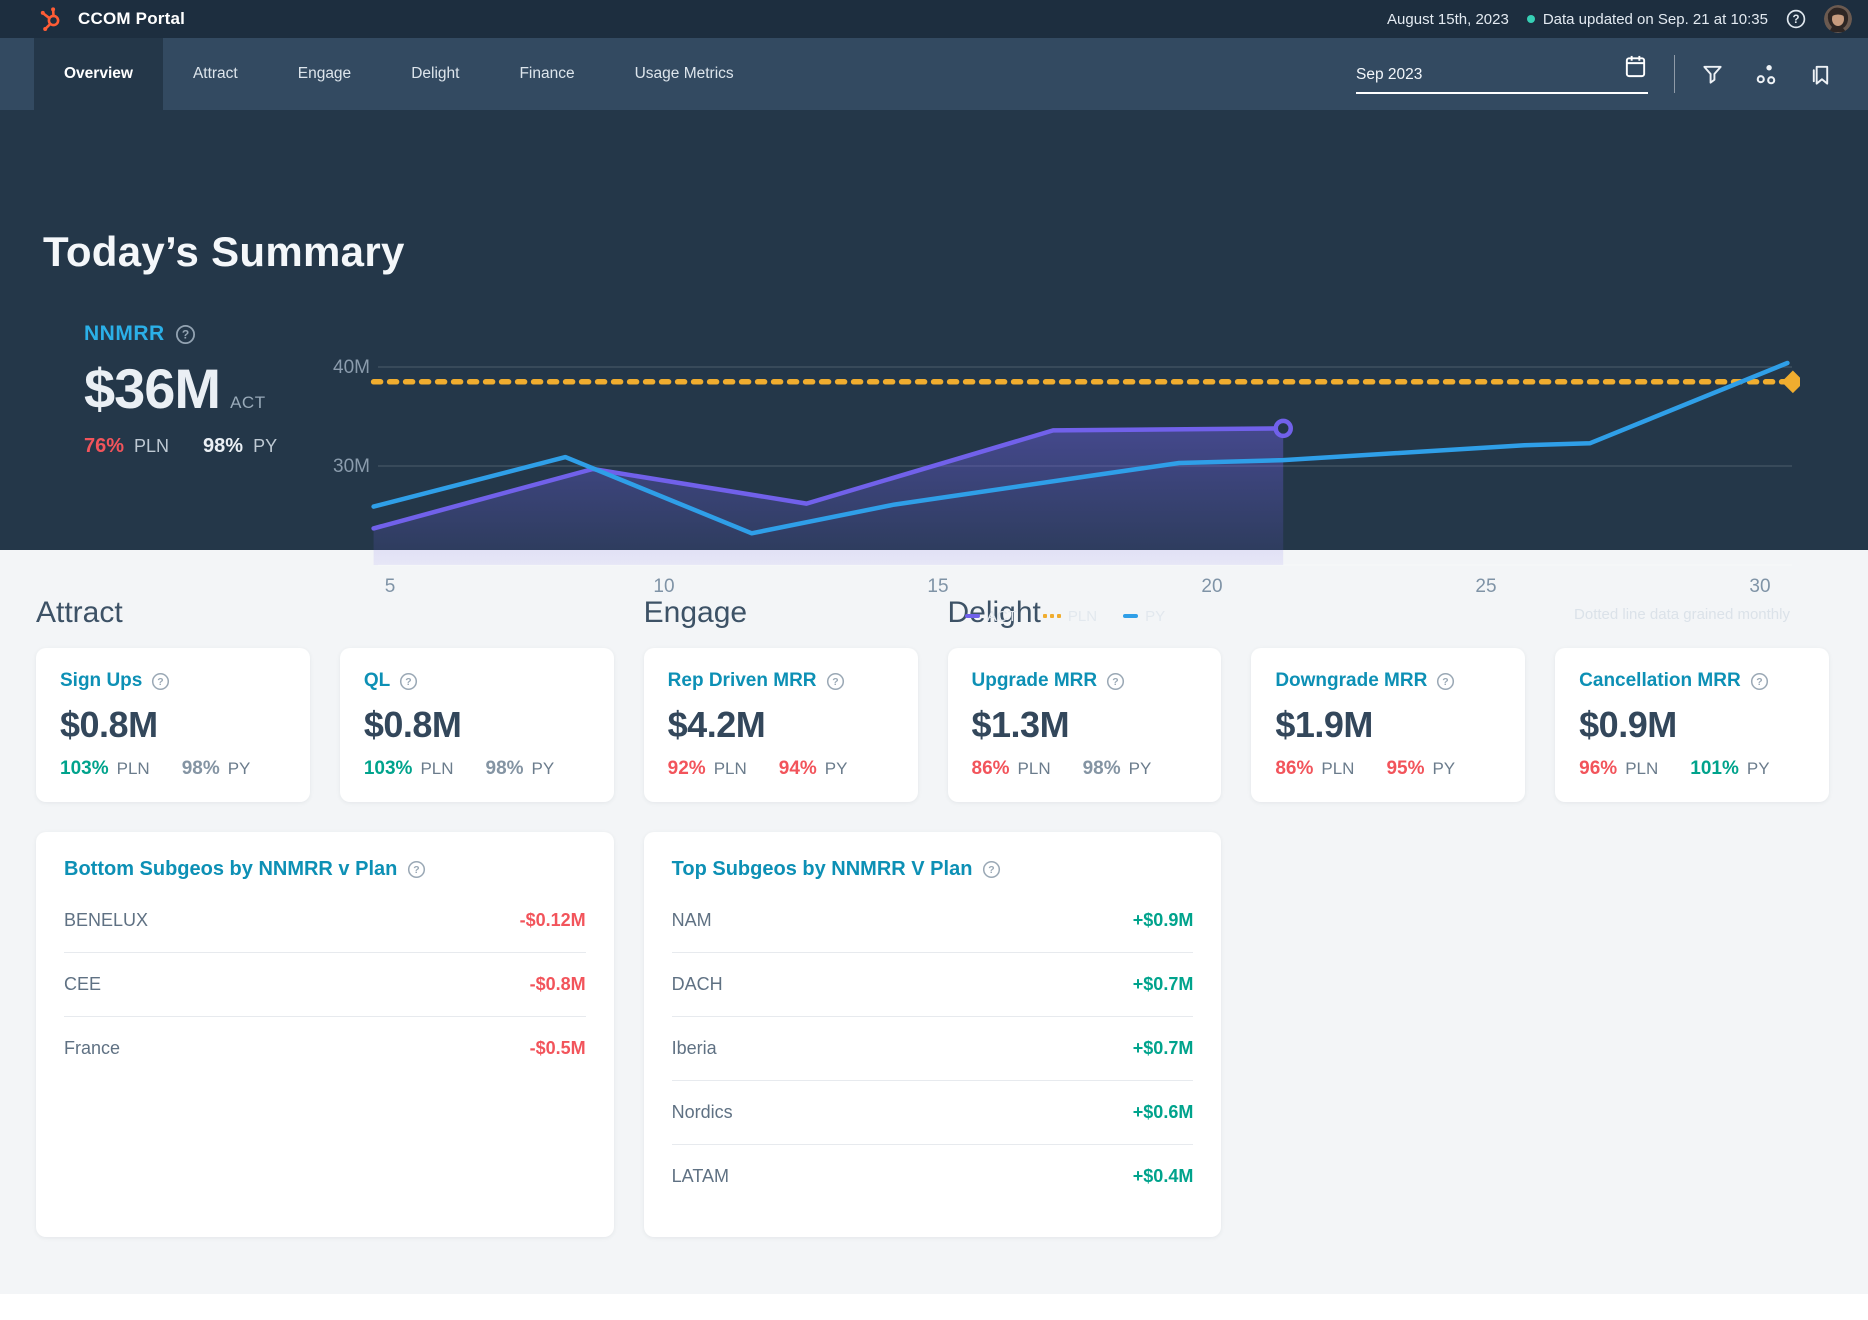  What do you see at coordinates (1502, 74) in the screenshot?
I see `month-picker-field: Sep 2023` at bounding box center [1502, 74].